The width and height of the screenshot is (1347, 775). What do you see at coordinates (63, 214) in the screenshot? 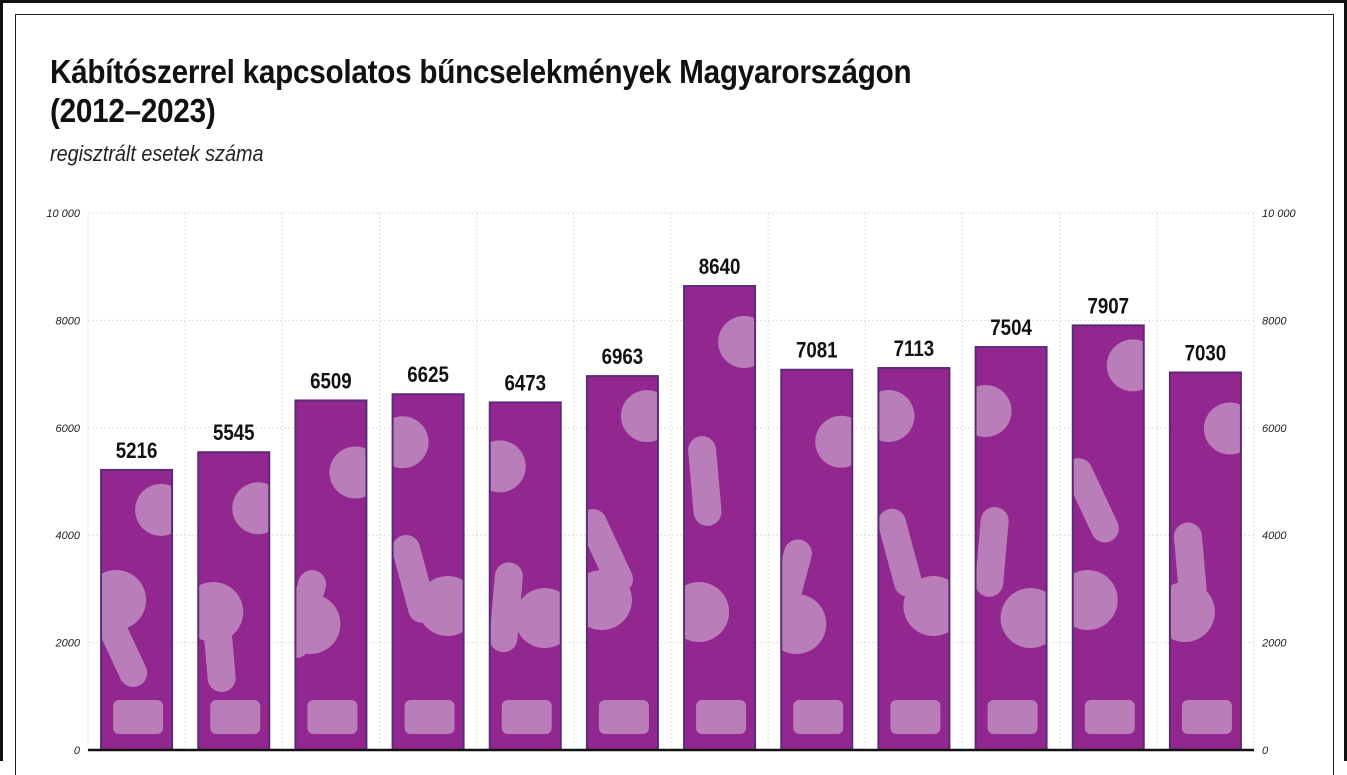
I see `y-tick-label-left: 10 000` at bounding box center [63, 214].